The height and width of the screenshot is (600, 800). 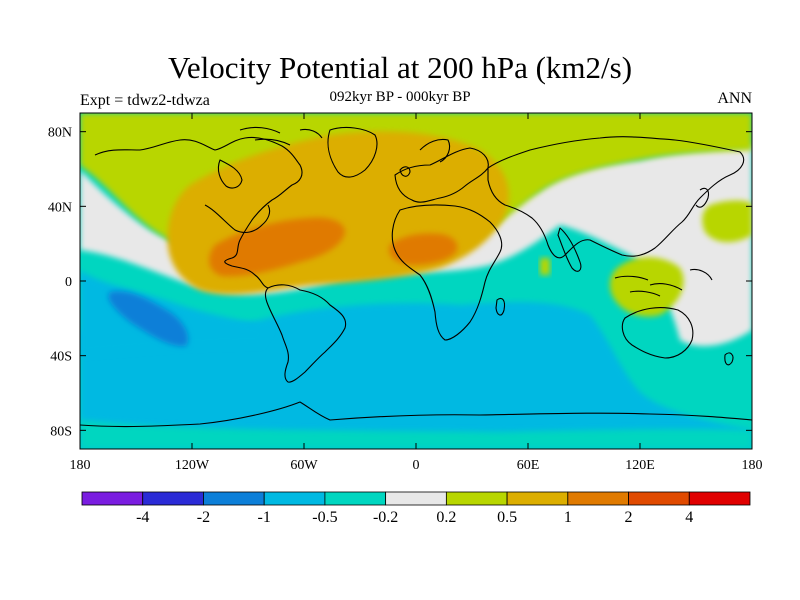 What do you see at coordinates (68, 282) in the screenshot?
I see `y-tick-label: 0` at bounding box center [68, 282].